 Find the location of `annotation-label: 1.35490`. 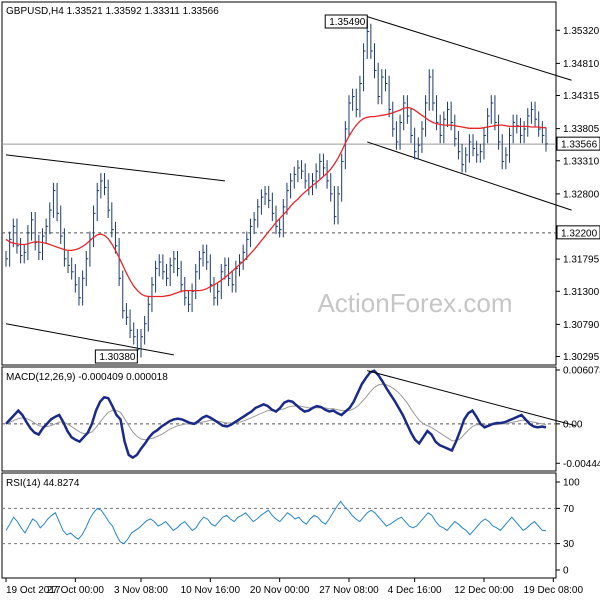

annotation-label: 1.35490 is located at coordinates (347, 22).